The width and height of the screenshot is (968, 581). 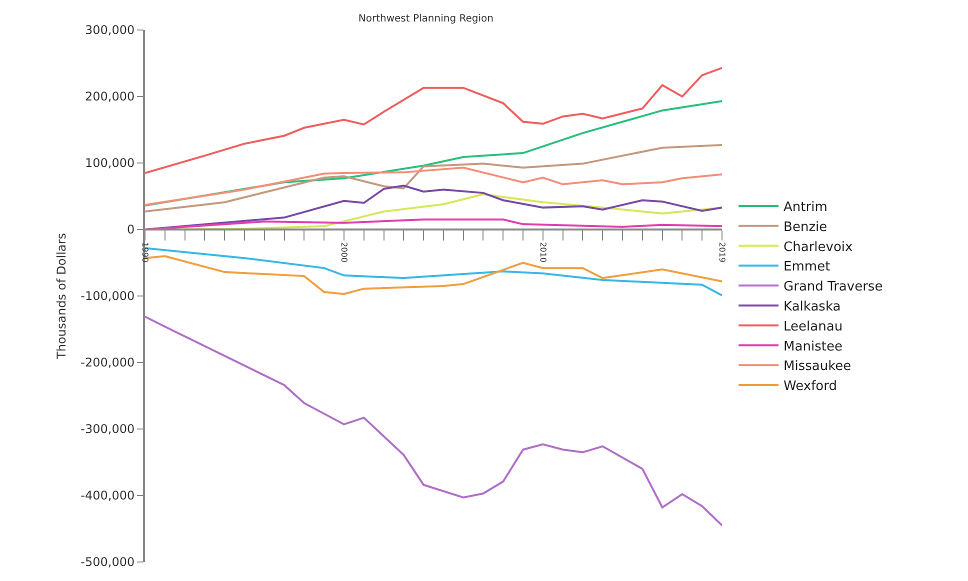 I want to click on legend-label: Wexford, so click(x=811, y=386).